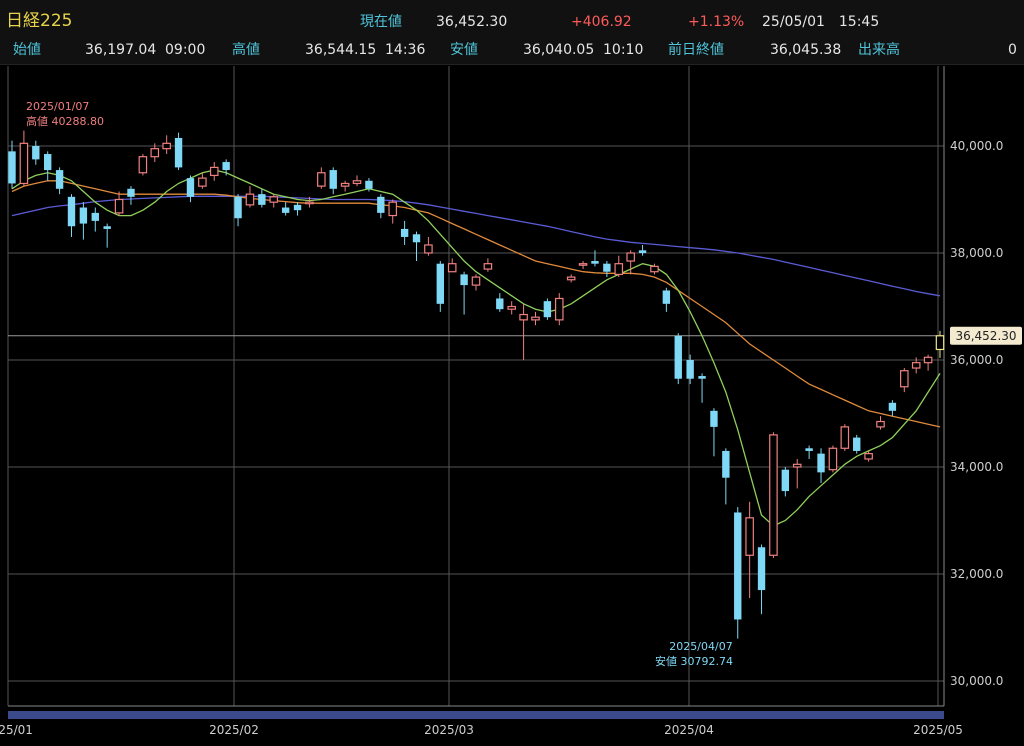  I want to click on current-price-tag-label: 36,452.30, so click(985, 336).